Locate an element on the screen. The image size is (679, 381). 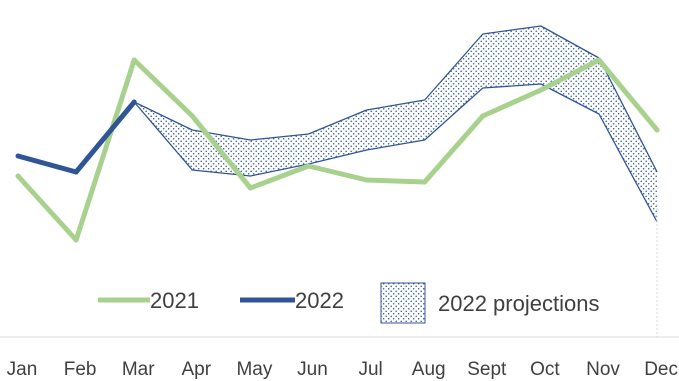
data-point-2021-Nov is located at coordinates (599, 60).